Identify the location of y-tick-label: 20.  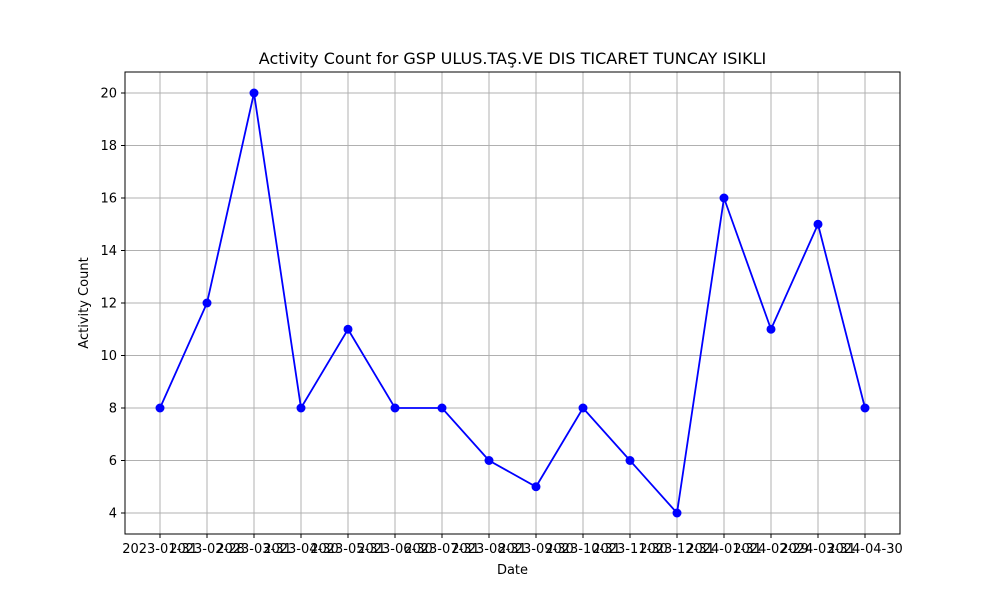
(108, 94).